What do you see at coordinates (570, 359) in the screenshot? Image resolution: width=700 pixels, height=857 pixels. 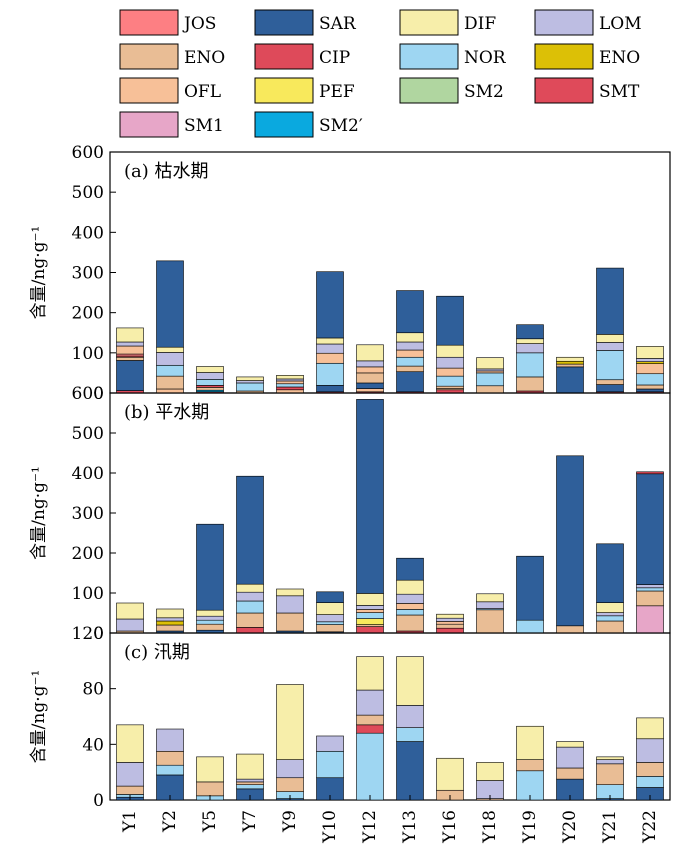 I see `bar-segment-dif-y20` at bounding box center [570, 359].